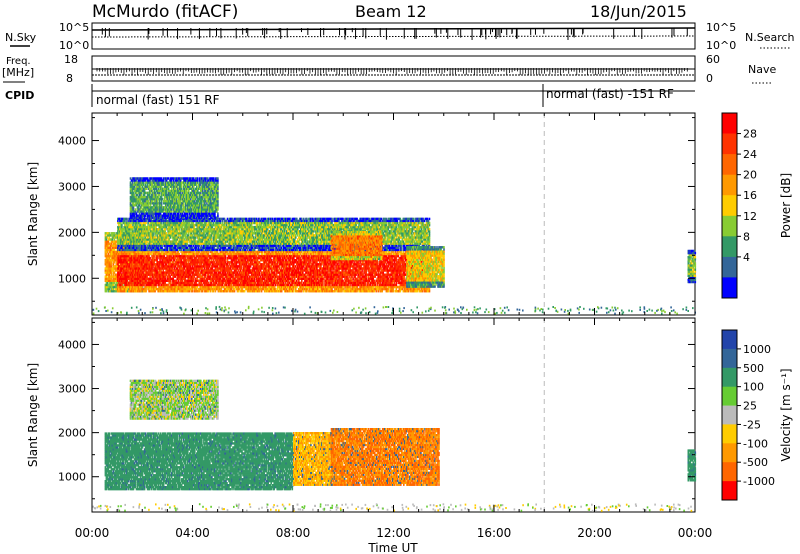 Image resolution: width=800 pixels, height=554 pixels. Describe the element at coordinates (71, 59) in the screenshot. I see `freq-tick-top: 18` at that location.